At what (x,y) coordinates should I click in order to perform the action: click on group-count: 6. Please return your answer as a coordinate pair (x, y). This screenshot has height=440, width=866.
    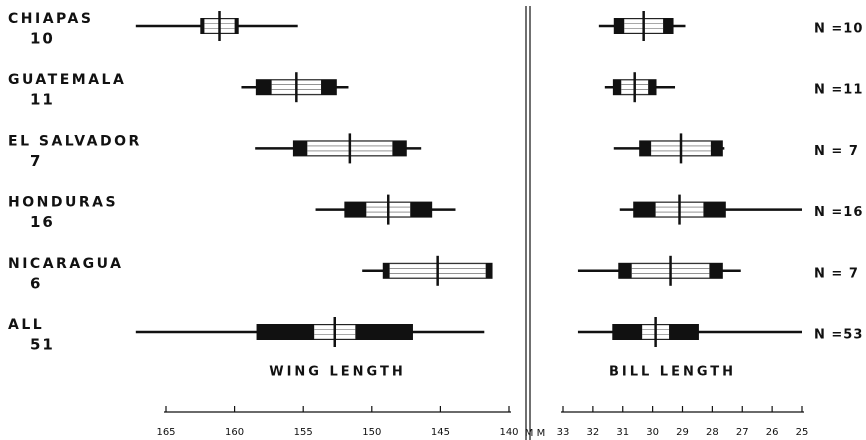
    Looking at the image, I should click on (36, 283).